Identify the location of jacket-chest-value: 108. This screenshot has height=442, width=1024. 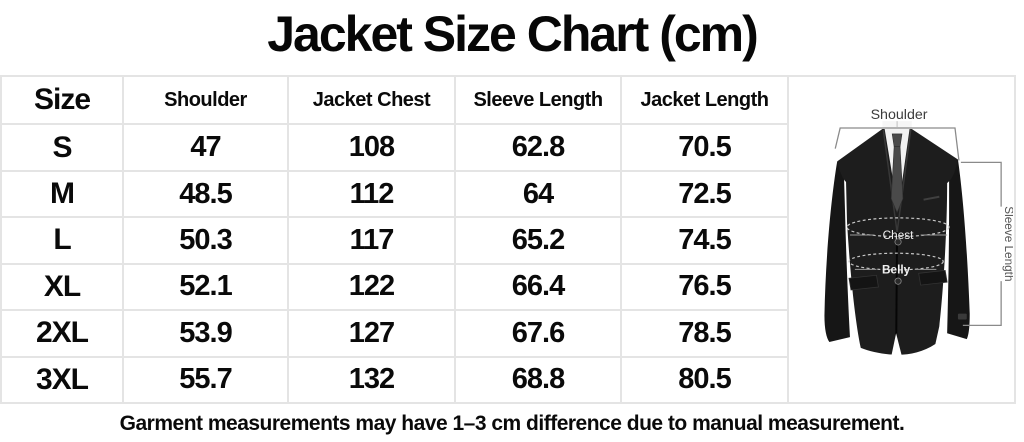
(371, 147).